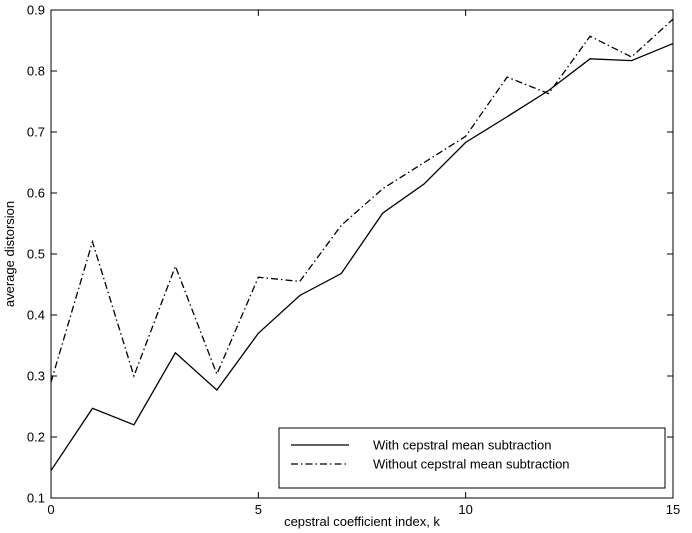 Image resolution: width=692 pixels, height=533 pixels. What do you see at coordinates (673, 509) in the screenshot?
I see `x-tick-label: 15` at bounding box center [673, 509].